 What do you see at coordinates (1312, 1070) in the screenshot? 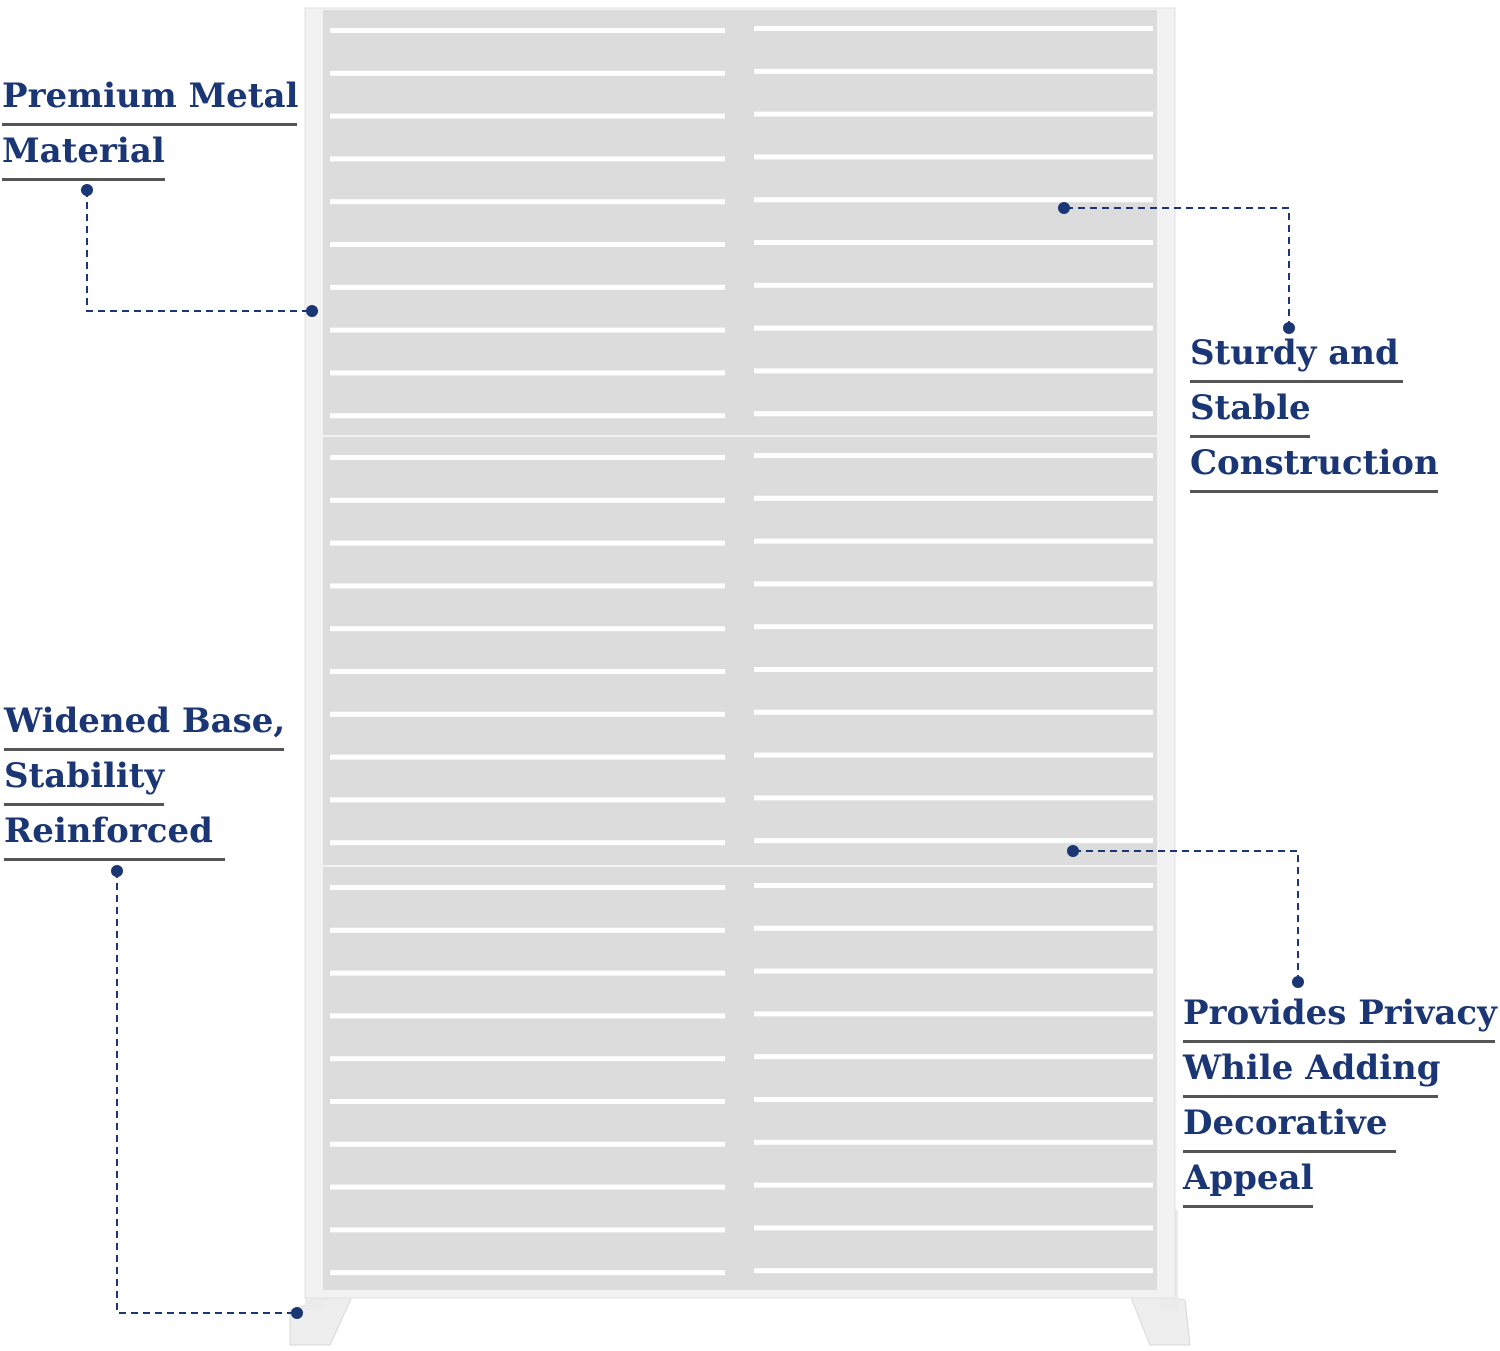
I see `callout-line: While Adding` at bounding box center [1312, 1070].